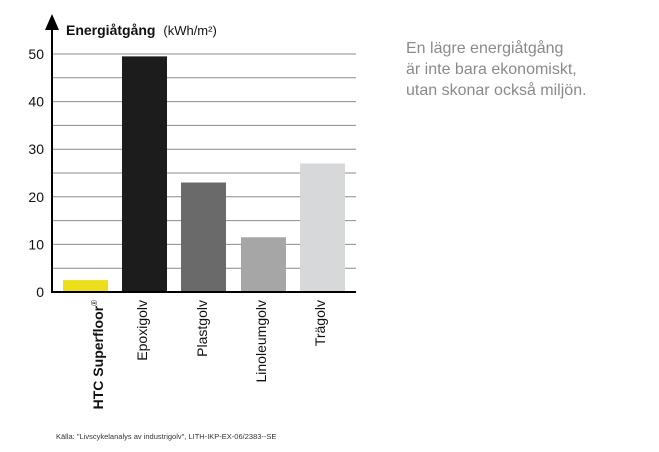  What do you see at coordinates (203, 237) in the screenshot?
I see `bar-plastgolv` at bounding box center [203, 237].